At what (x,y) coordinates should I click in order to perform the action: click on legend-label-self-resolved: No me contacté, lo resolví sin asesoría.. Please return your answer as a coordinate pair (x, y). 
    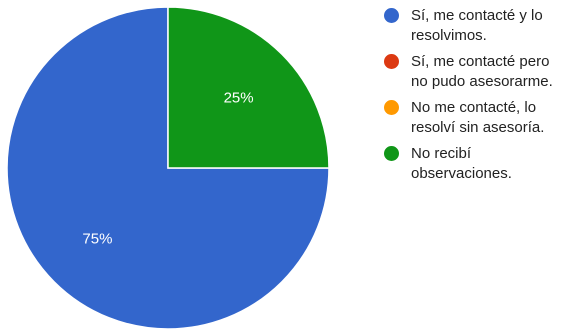
    Looking at the image, I should click on (478, 117).